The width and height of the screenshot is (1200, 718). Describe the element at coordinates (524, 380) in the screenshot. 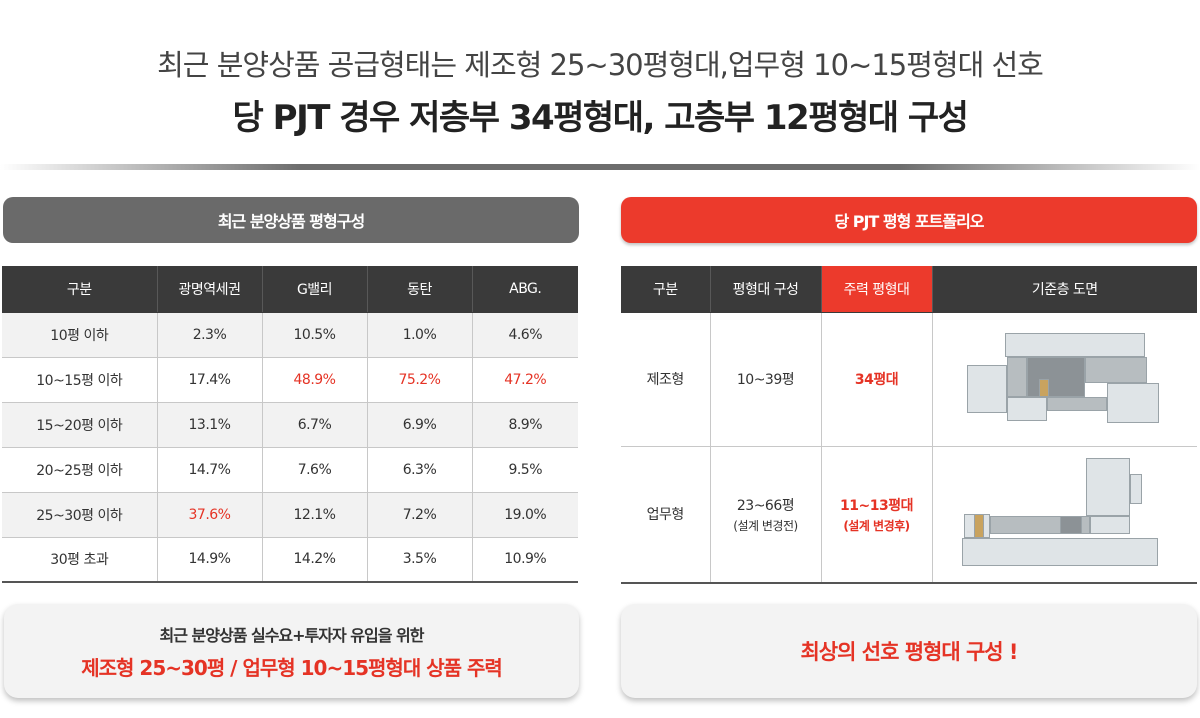

I see `table-cell-highlight: 47.2%` at that location.